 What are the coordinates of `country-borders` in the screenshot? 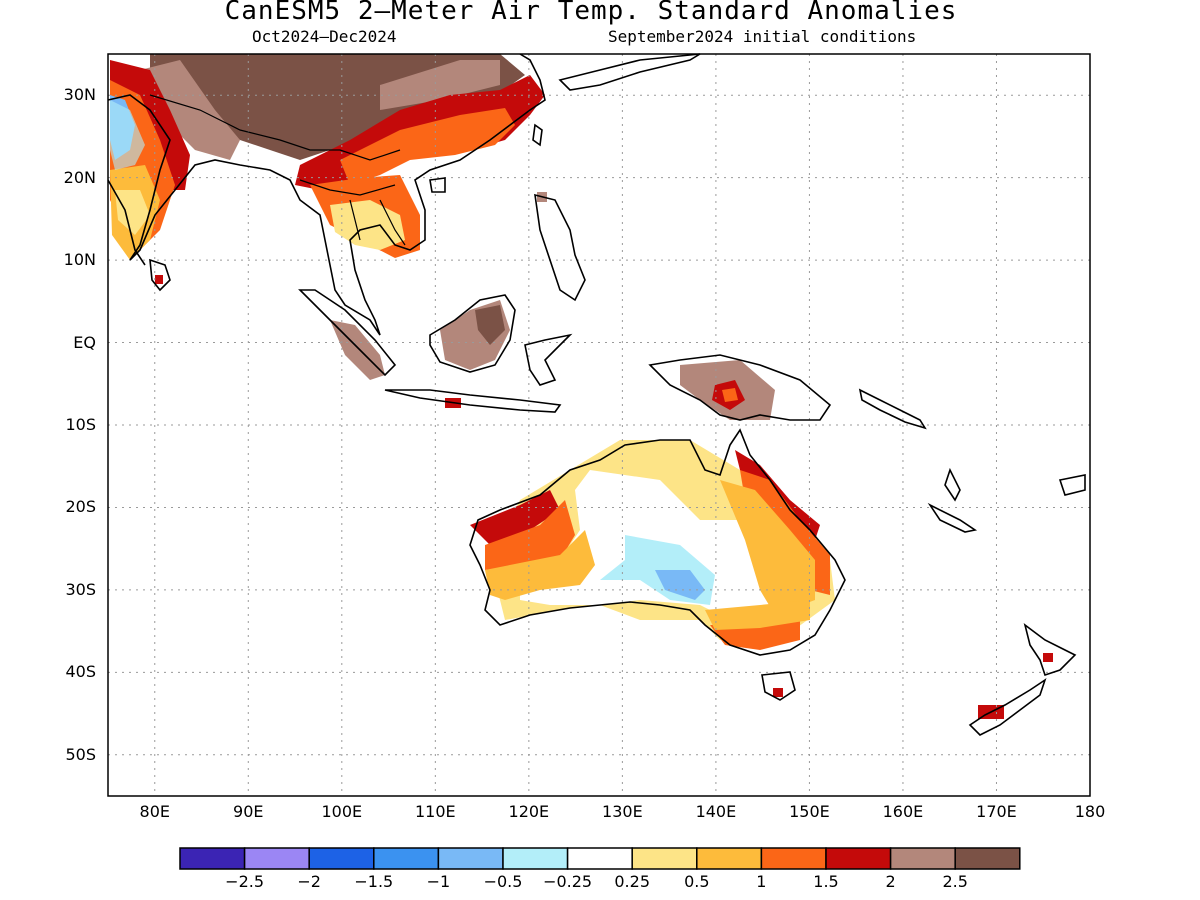 It's located at (277, 170).